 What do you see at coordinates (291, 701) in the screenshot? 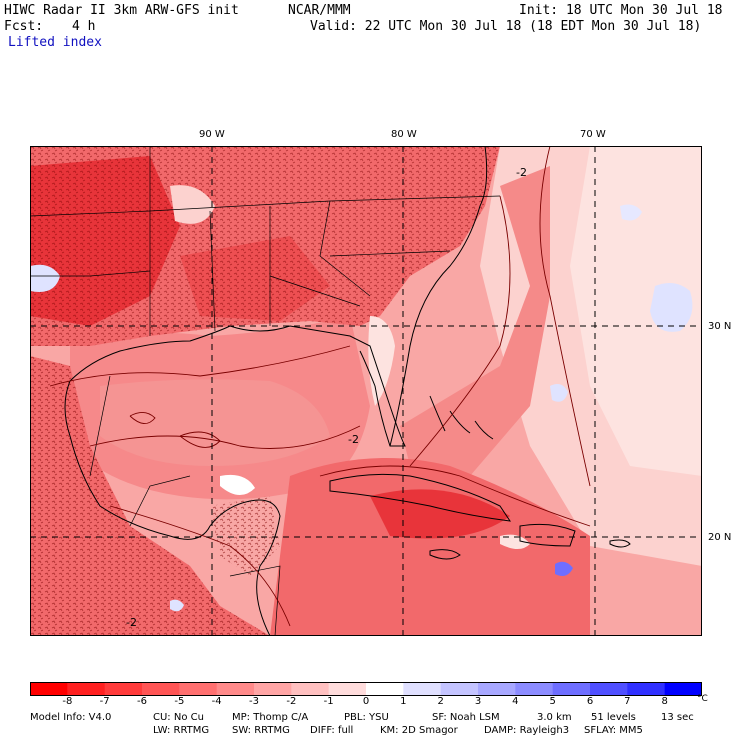
I see `colorbar-tick-label: -2` at bounding box center [291, 701].